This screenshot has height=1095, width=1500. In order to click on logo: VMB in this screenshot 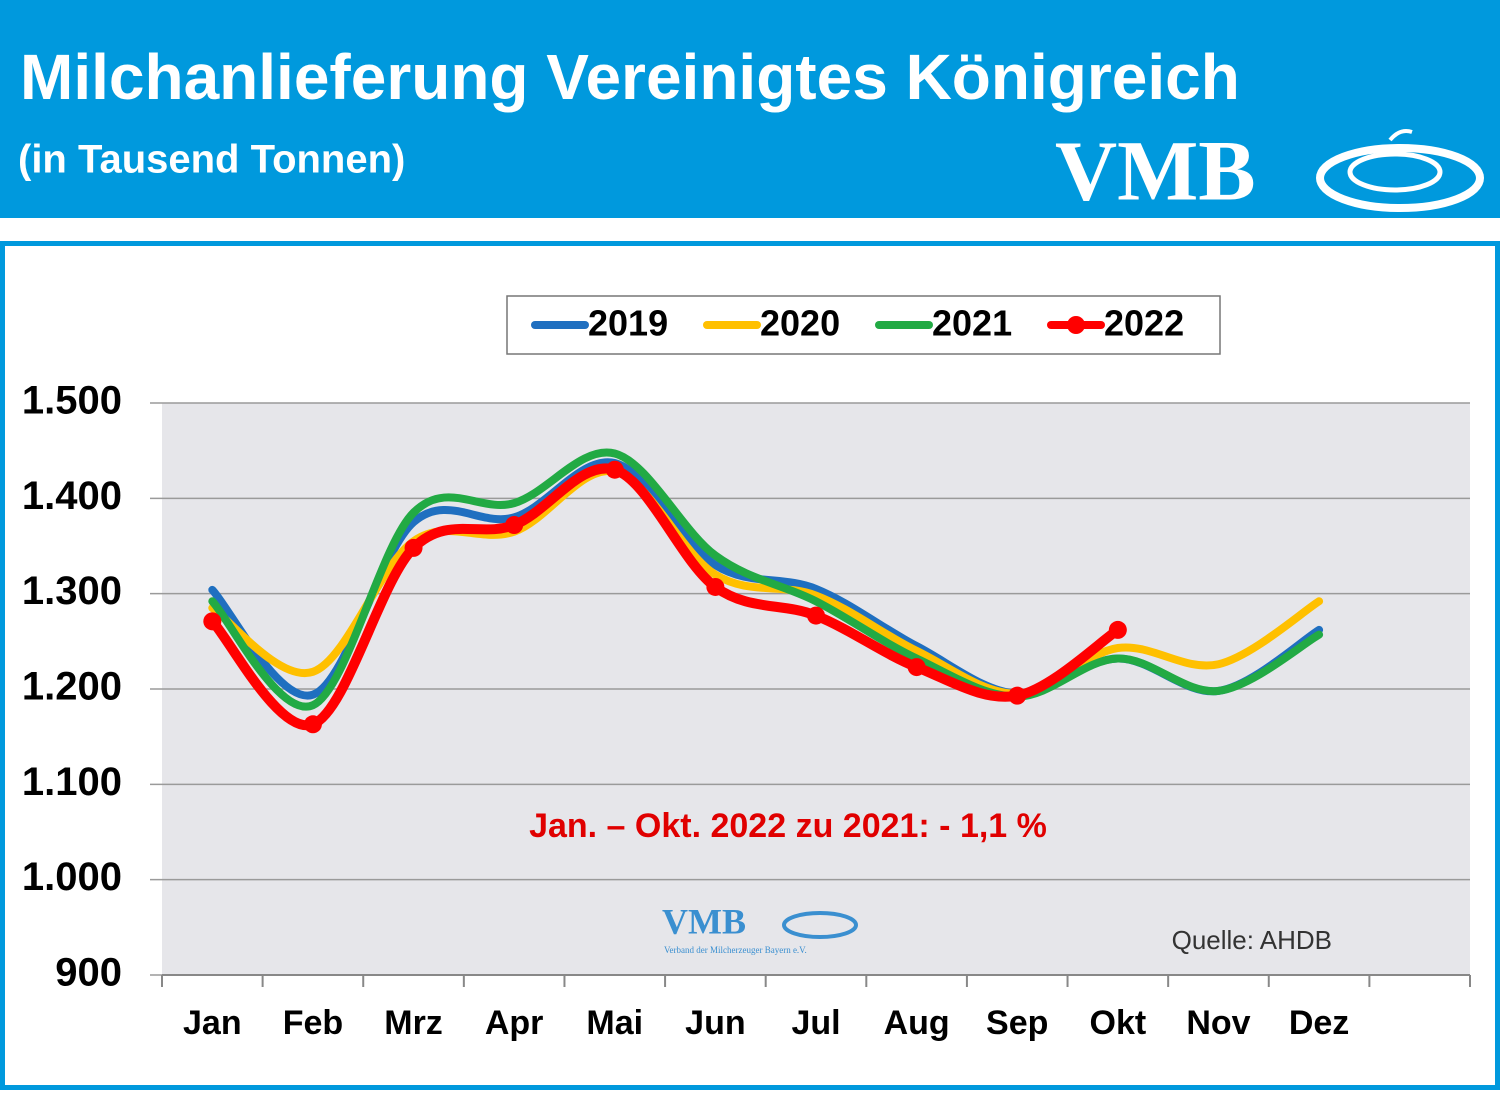, I will do `click(1155, 171)`.